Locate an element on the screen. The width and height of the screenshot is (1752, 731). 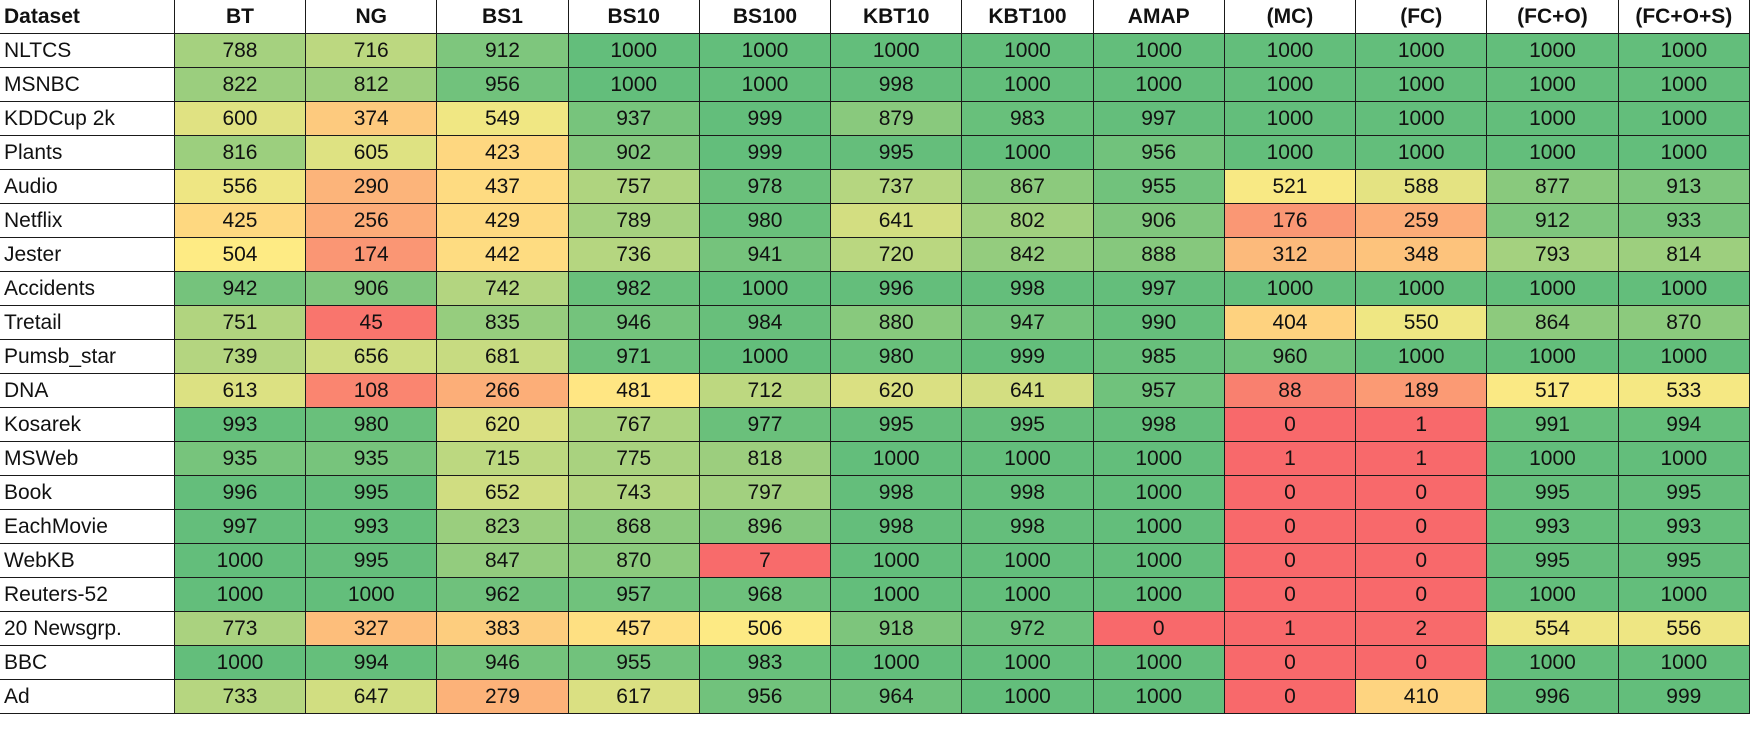
value-cell: 588 is located at coordinates (1421, 186).